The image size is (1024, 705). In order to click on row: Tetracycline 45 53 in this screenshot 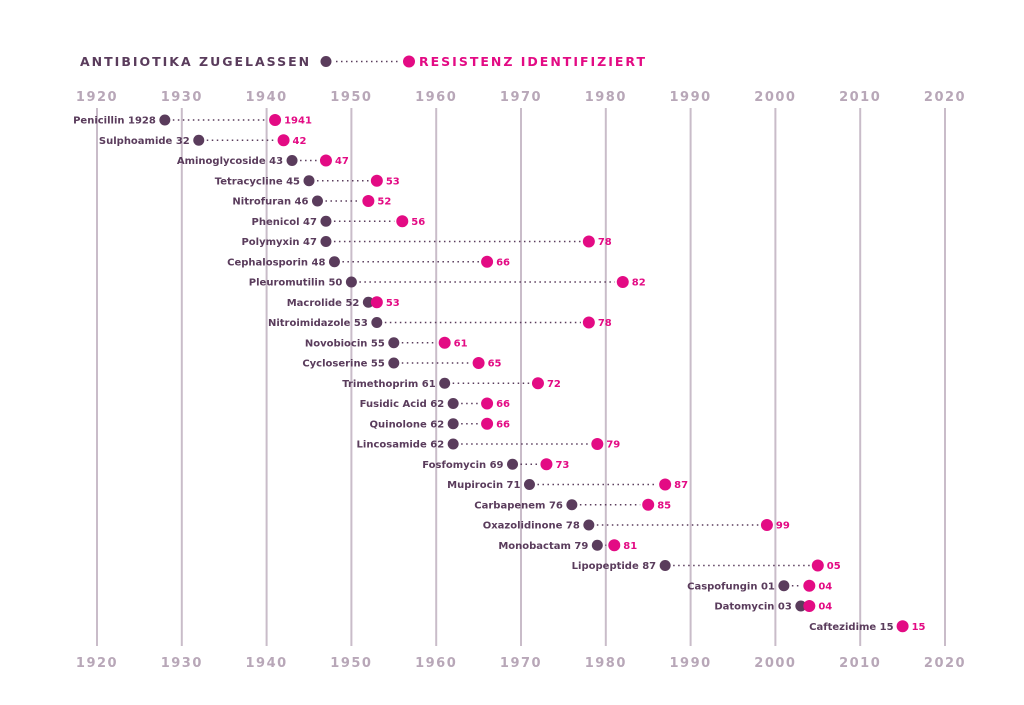, I will do `click(307, 180)`.